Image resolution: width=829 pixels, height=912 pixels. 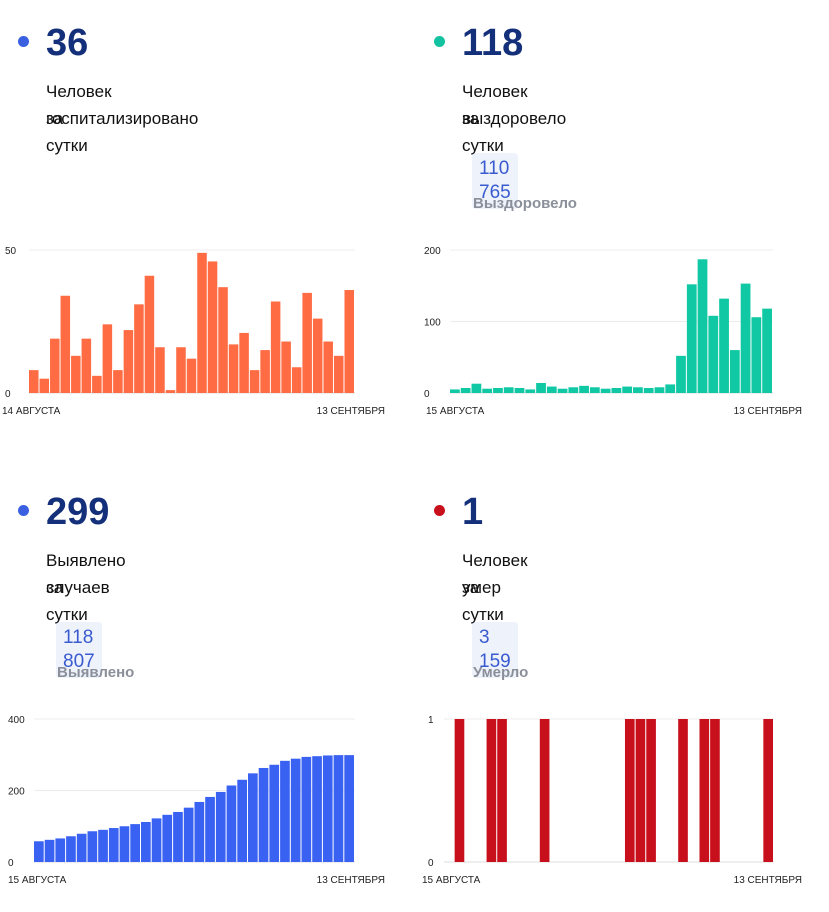 What do you see at coordinates (495, 181) in the screenshot?
I see `recovered-total: 110 765` at bounding box center [495, 181].